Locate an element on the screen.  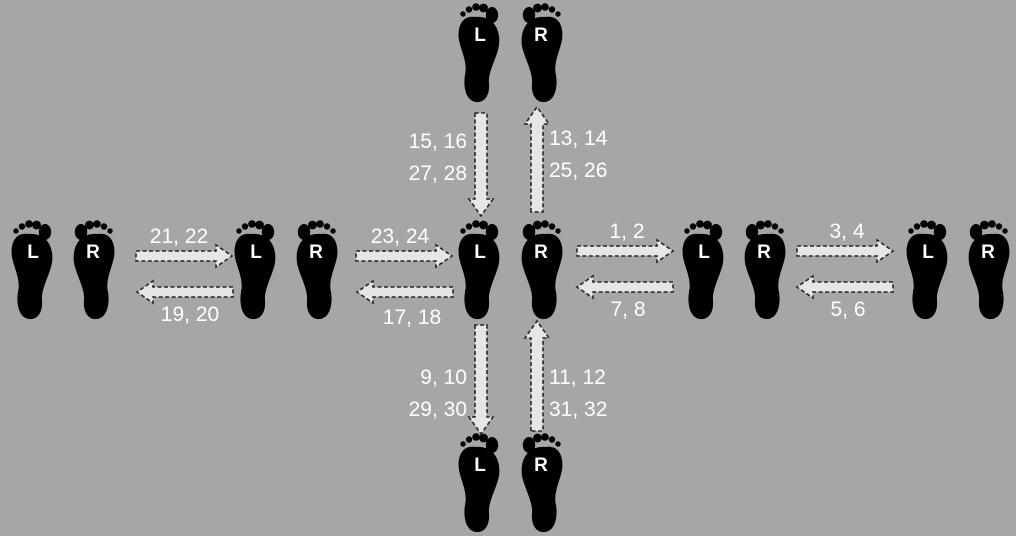
arrow-left1-to-left2 is located at coordinates (184, 256).